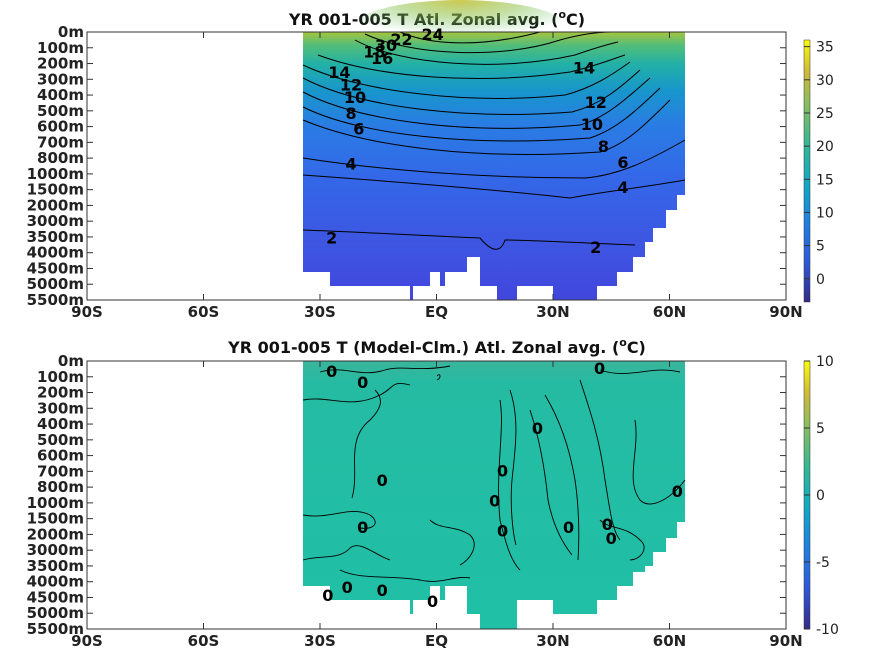 The image size is (875, 656). Describe the element at coordinates (827, 630) in the screenshot. I see `bottom-colorbar-tick-label: -10` at that location.